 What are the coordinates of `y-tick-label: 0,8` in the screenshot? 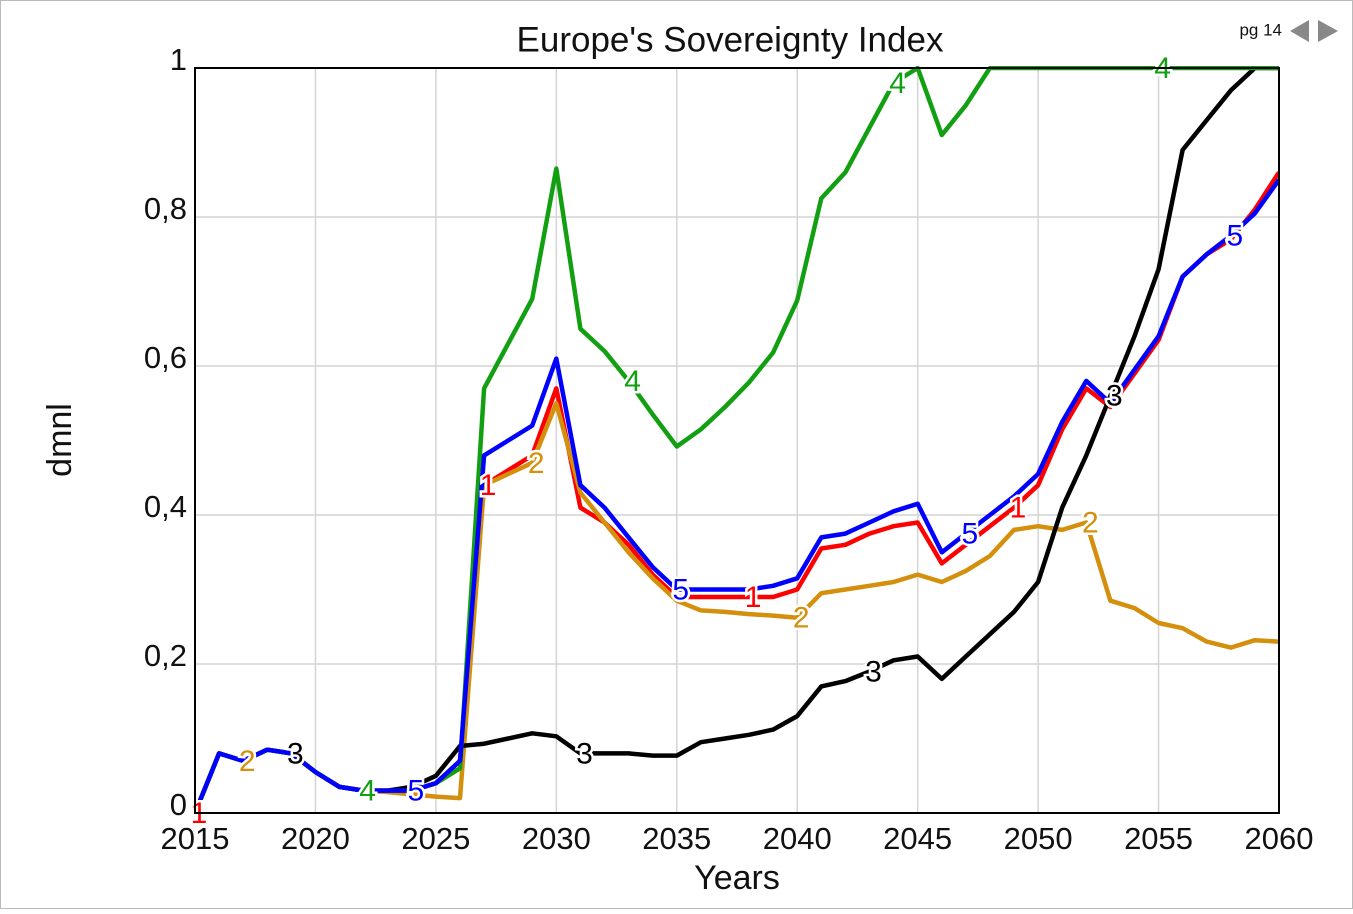 It's located at (165, 208).